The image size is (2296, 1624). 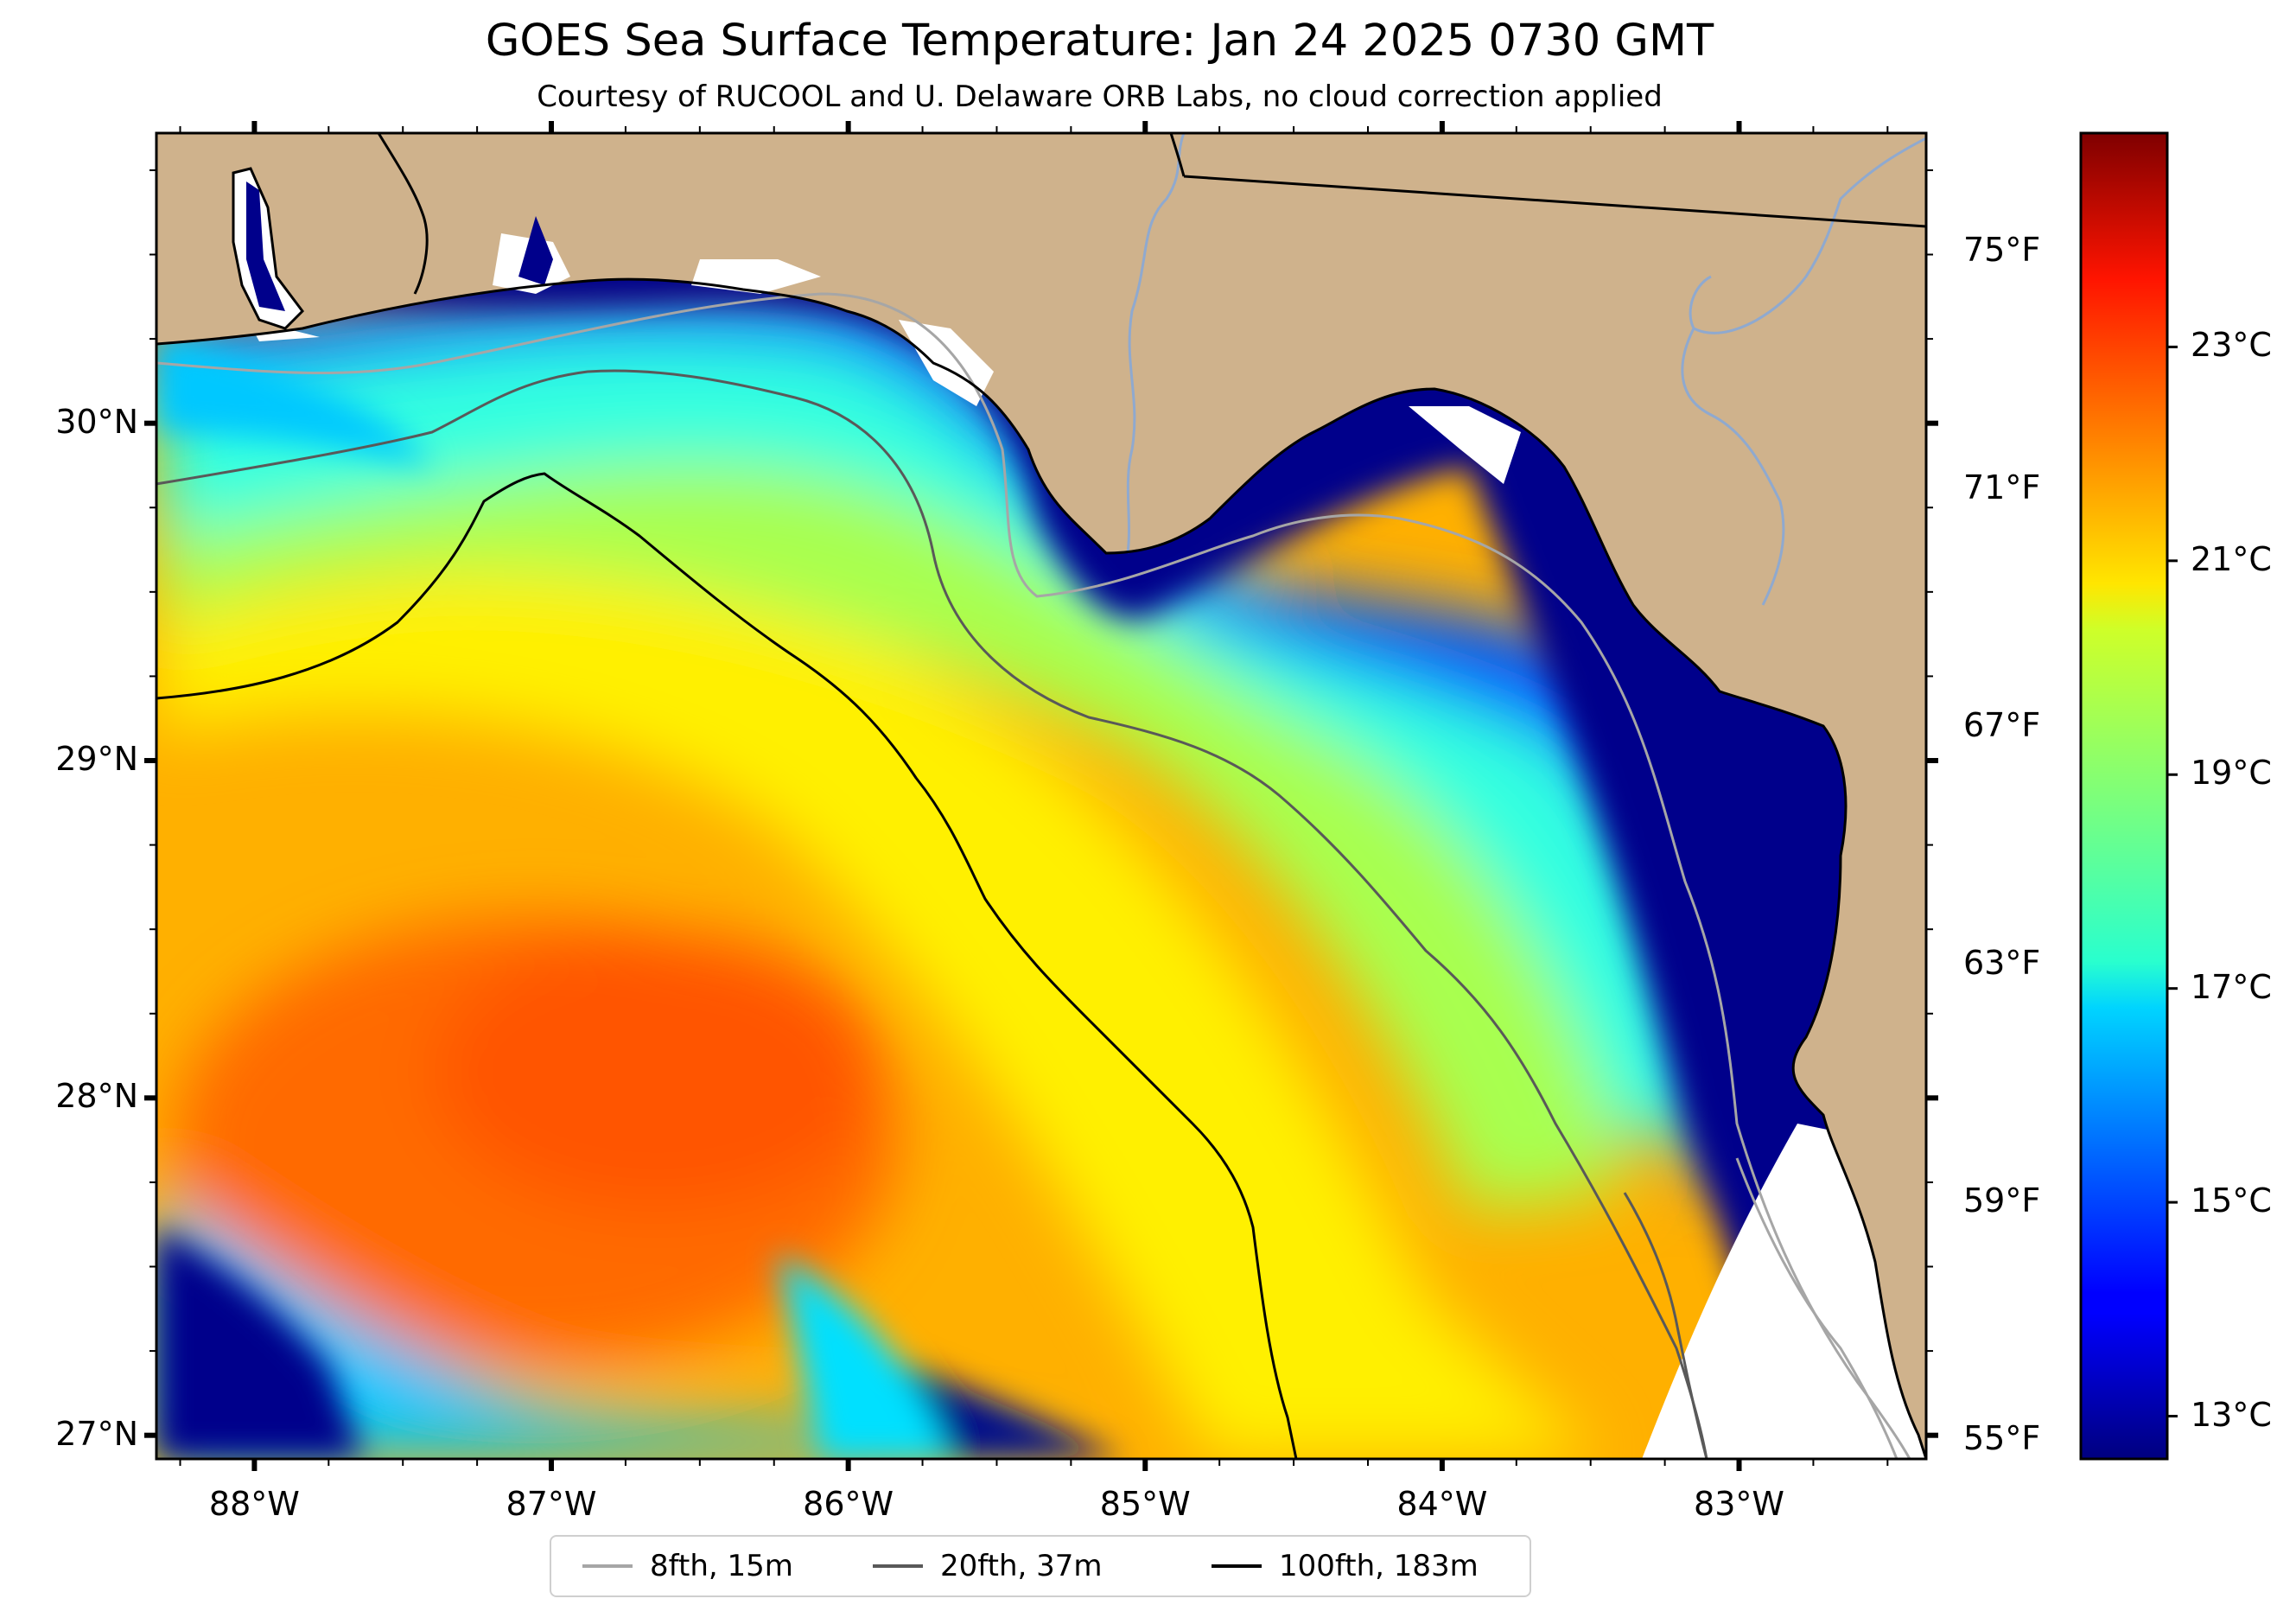 I want to click on celsius-label: 13°C, so click(x=2231, y=1414).